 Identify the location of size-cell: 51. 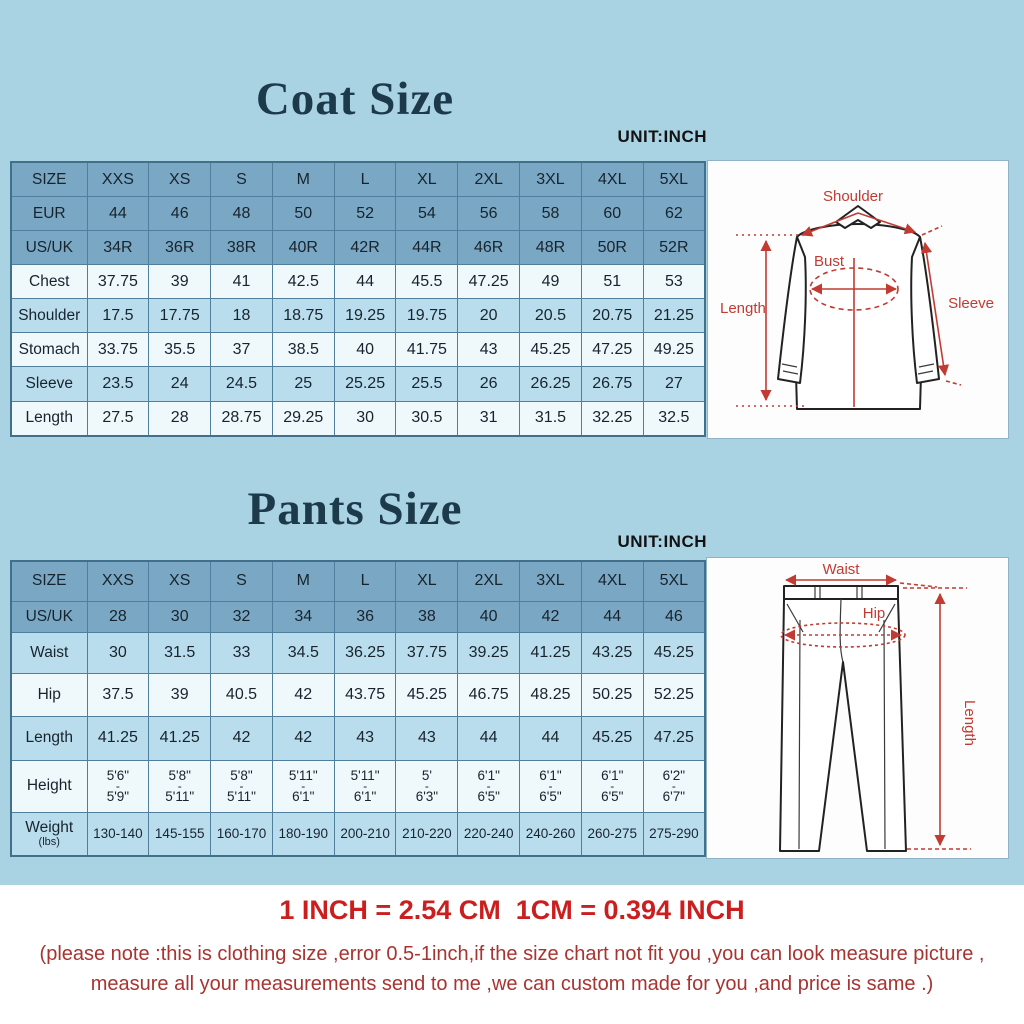
(612, 282).